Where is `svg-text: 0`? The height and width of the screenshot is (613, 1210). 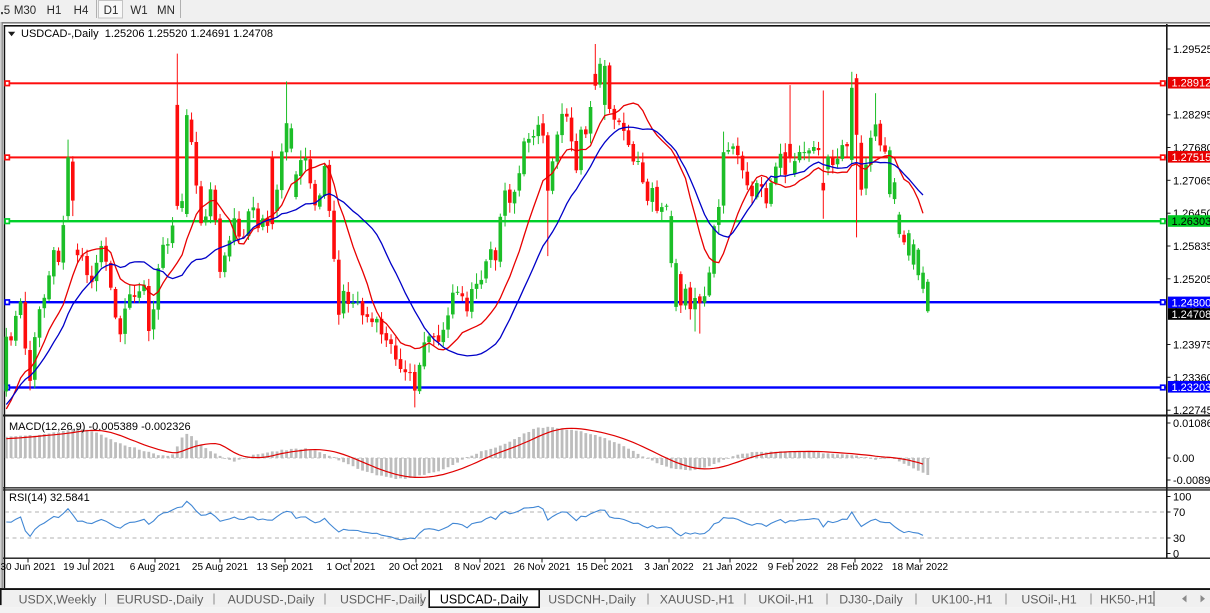
svg-text: 0 is located at coordinates (1176, 555).